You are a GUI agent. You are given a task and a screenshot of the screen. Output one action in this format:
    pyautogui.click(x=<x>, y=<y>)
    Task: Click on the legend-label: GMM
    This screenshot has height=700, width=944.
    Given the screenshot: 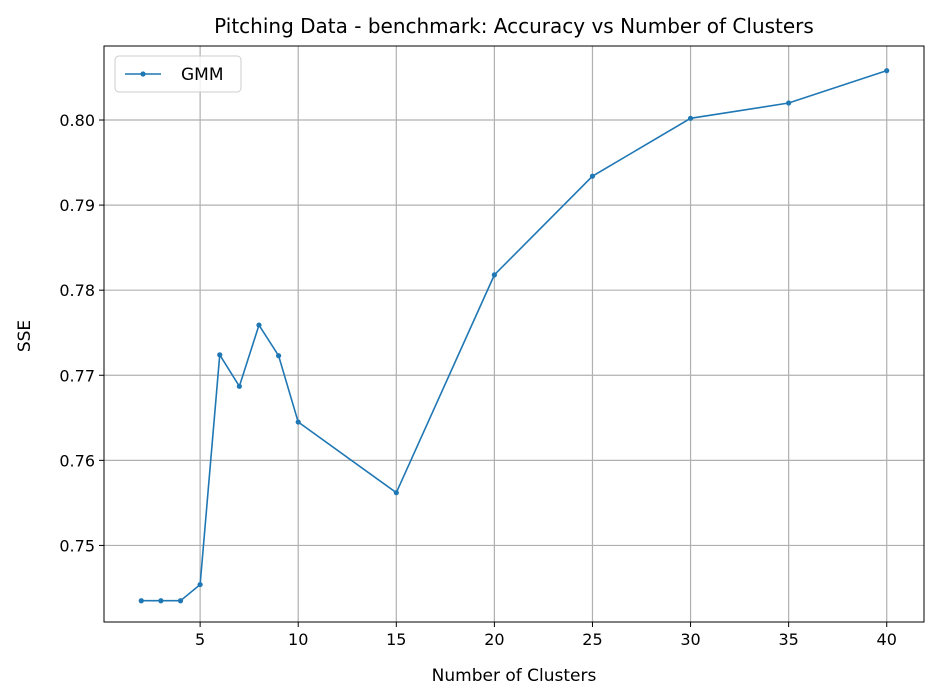 What is the action you would take?
    pyautogui.click(x=202, y=75)
    